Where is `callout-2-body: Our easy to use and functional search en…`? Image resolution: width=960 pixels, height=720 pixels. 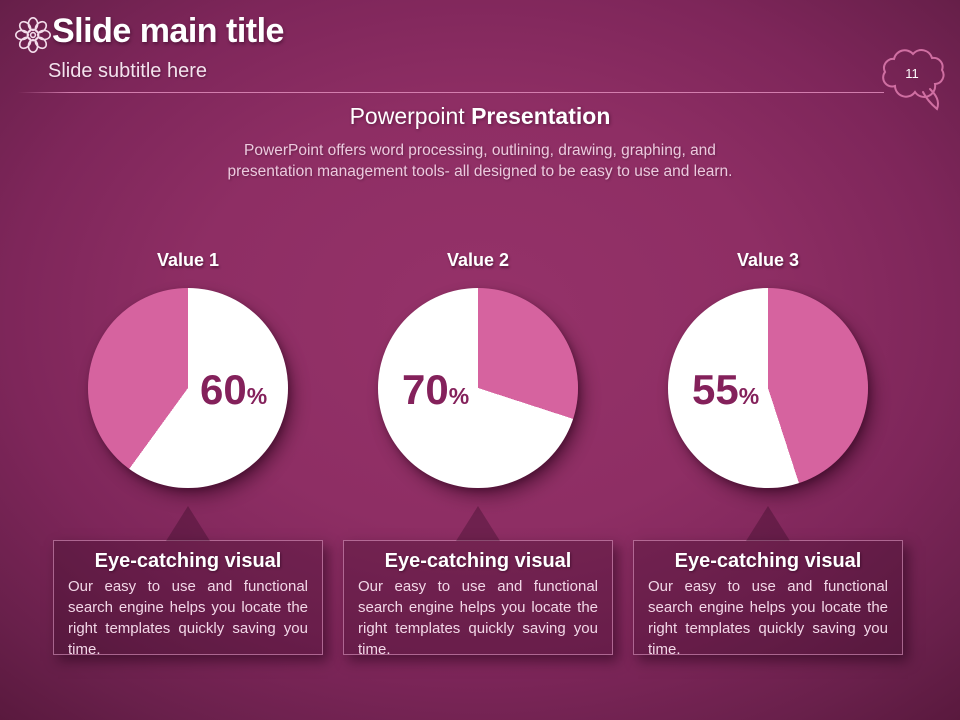
callout-2-body: Our easy to use and functional search en… is located at coordinates (478, 618).